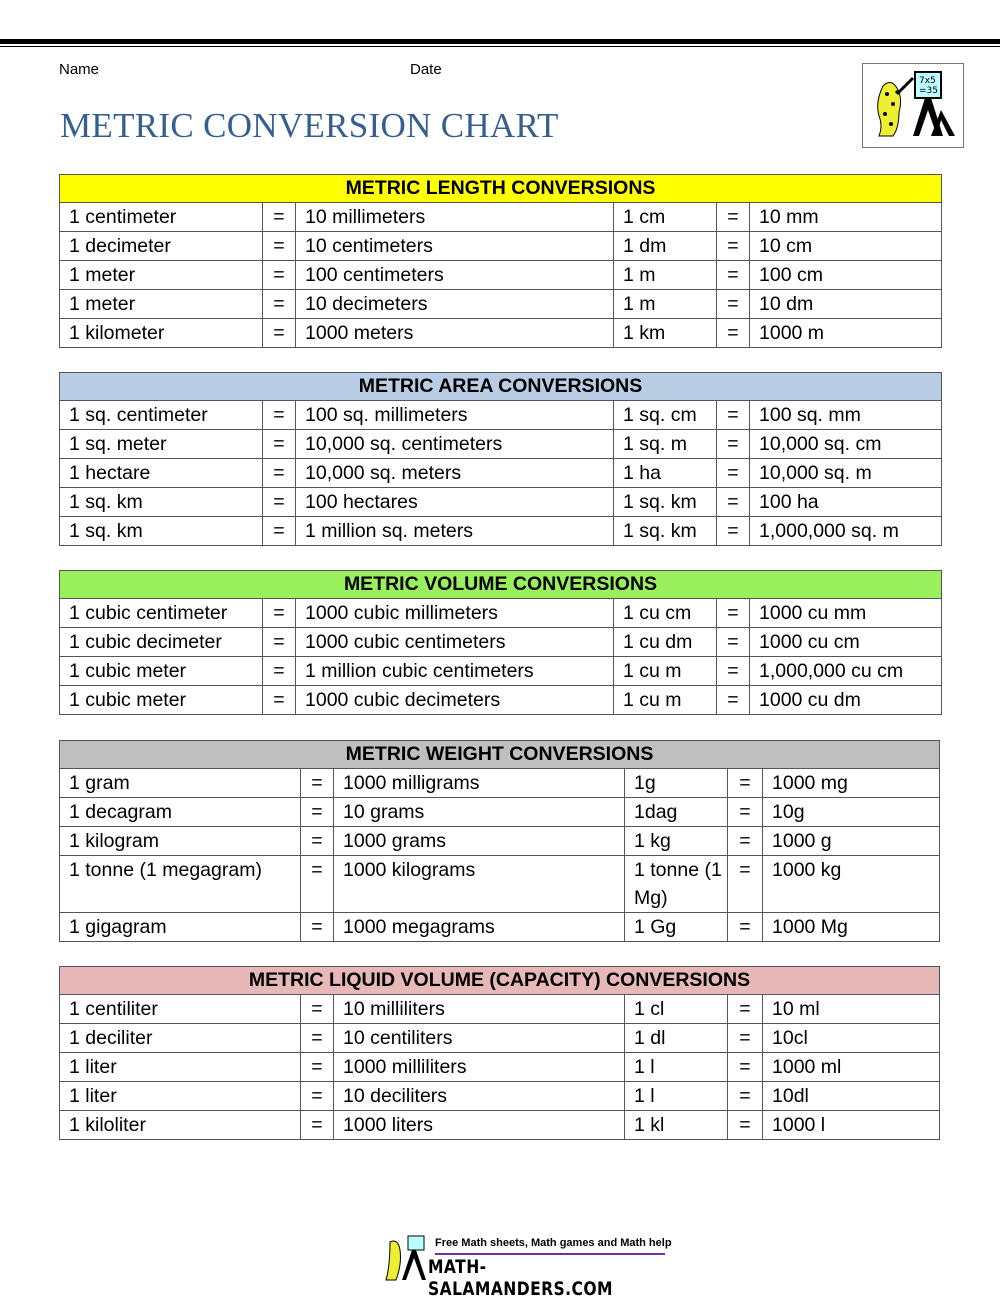 This screenshot has height=1300, width=1000. I want to click on equivalent-abbr-cell: 1000 cu dm, so click(845, 700).